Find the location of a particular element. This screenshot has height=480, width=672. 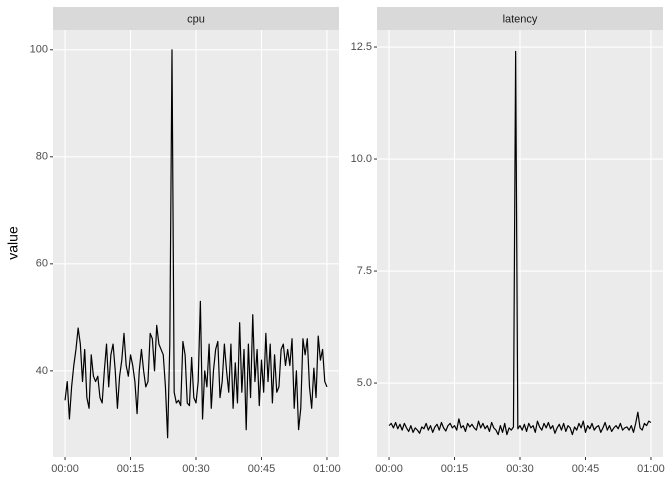

y-tick-label: 10.0 is located at coordinates (361, 159).